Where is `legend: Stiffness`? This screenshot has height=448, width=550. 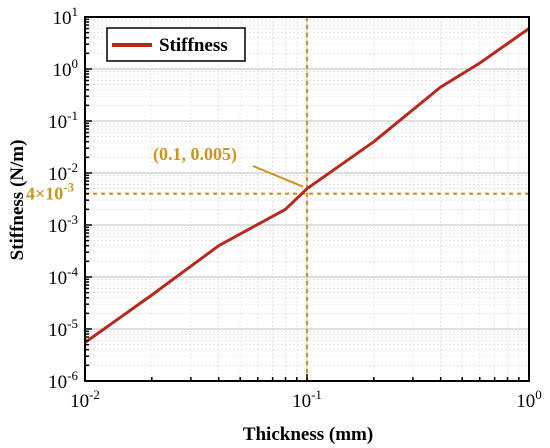 legend: Stiffness is located at coordinates (176, 44).